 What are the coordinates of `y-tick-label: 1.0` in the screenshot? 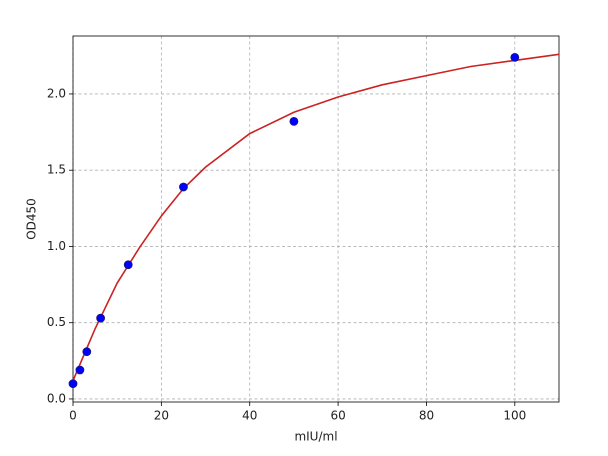 It's located at (56, 246).